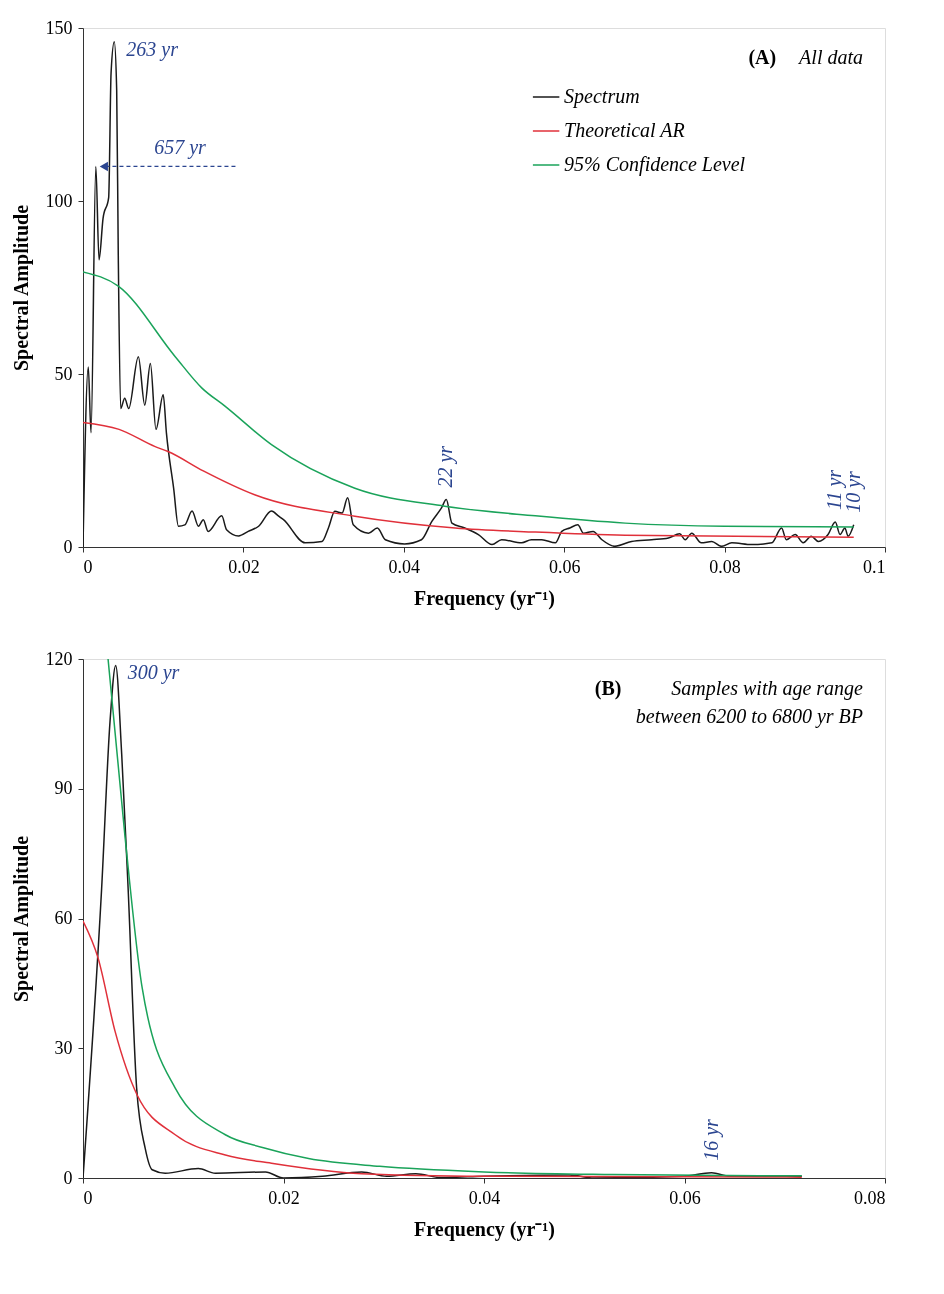 This screenshot has width=944, height=1294. What do you see at coordinates (762, 57) in the screenshot?
I see `annotation: (A)` at bounding box center [762, 57].